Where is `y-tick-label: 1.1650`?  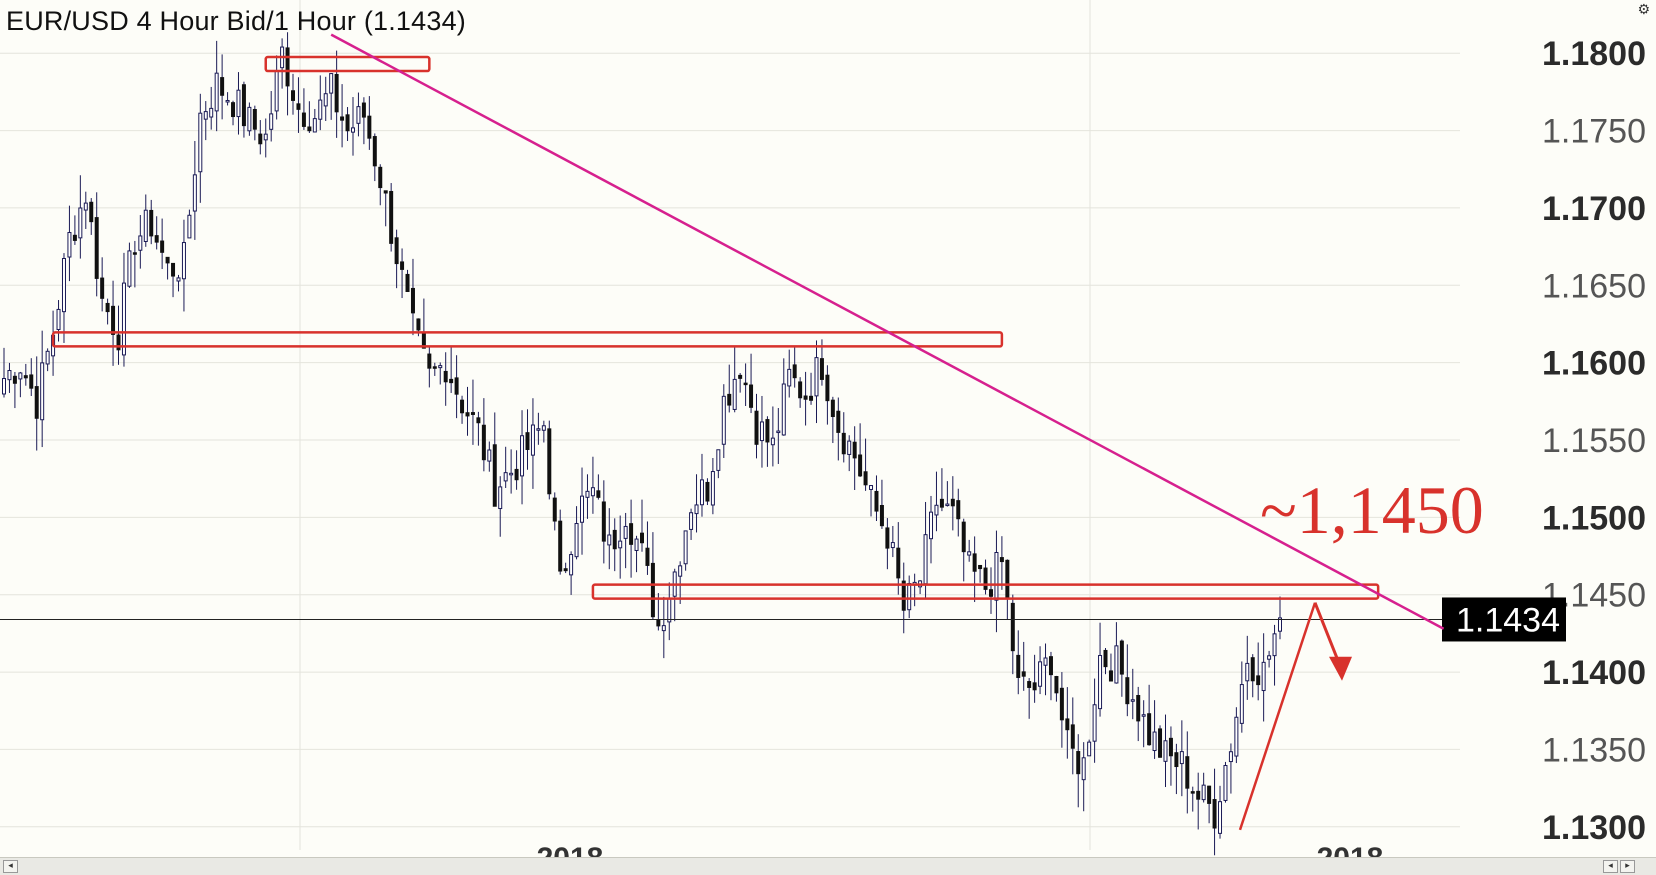
y-tick-label: 1.1650 is located at coordinates (1594, 286).